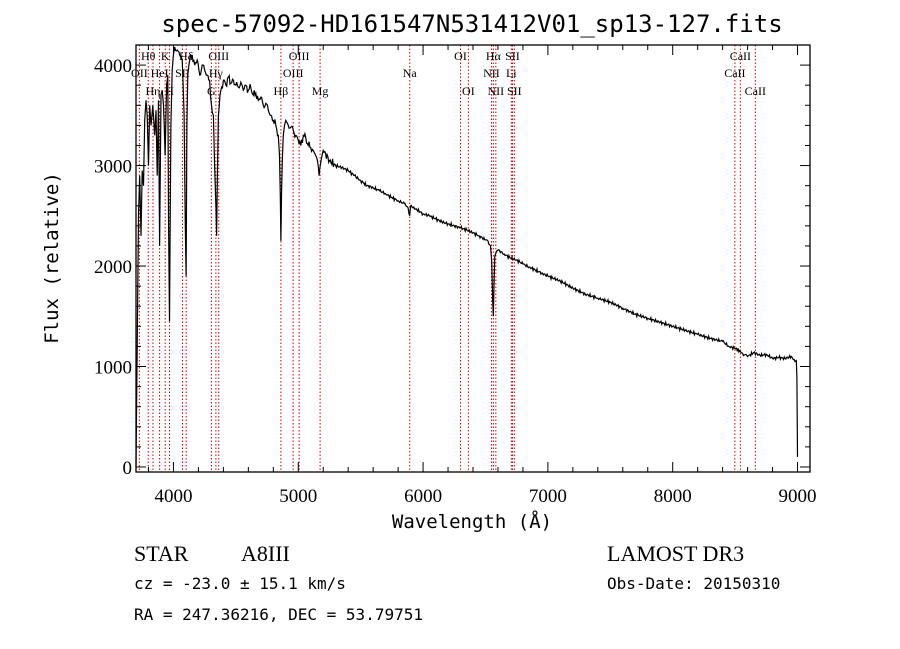  I want to click on spectral-line-label: Hθ, so click(148, 56).